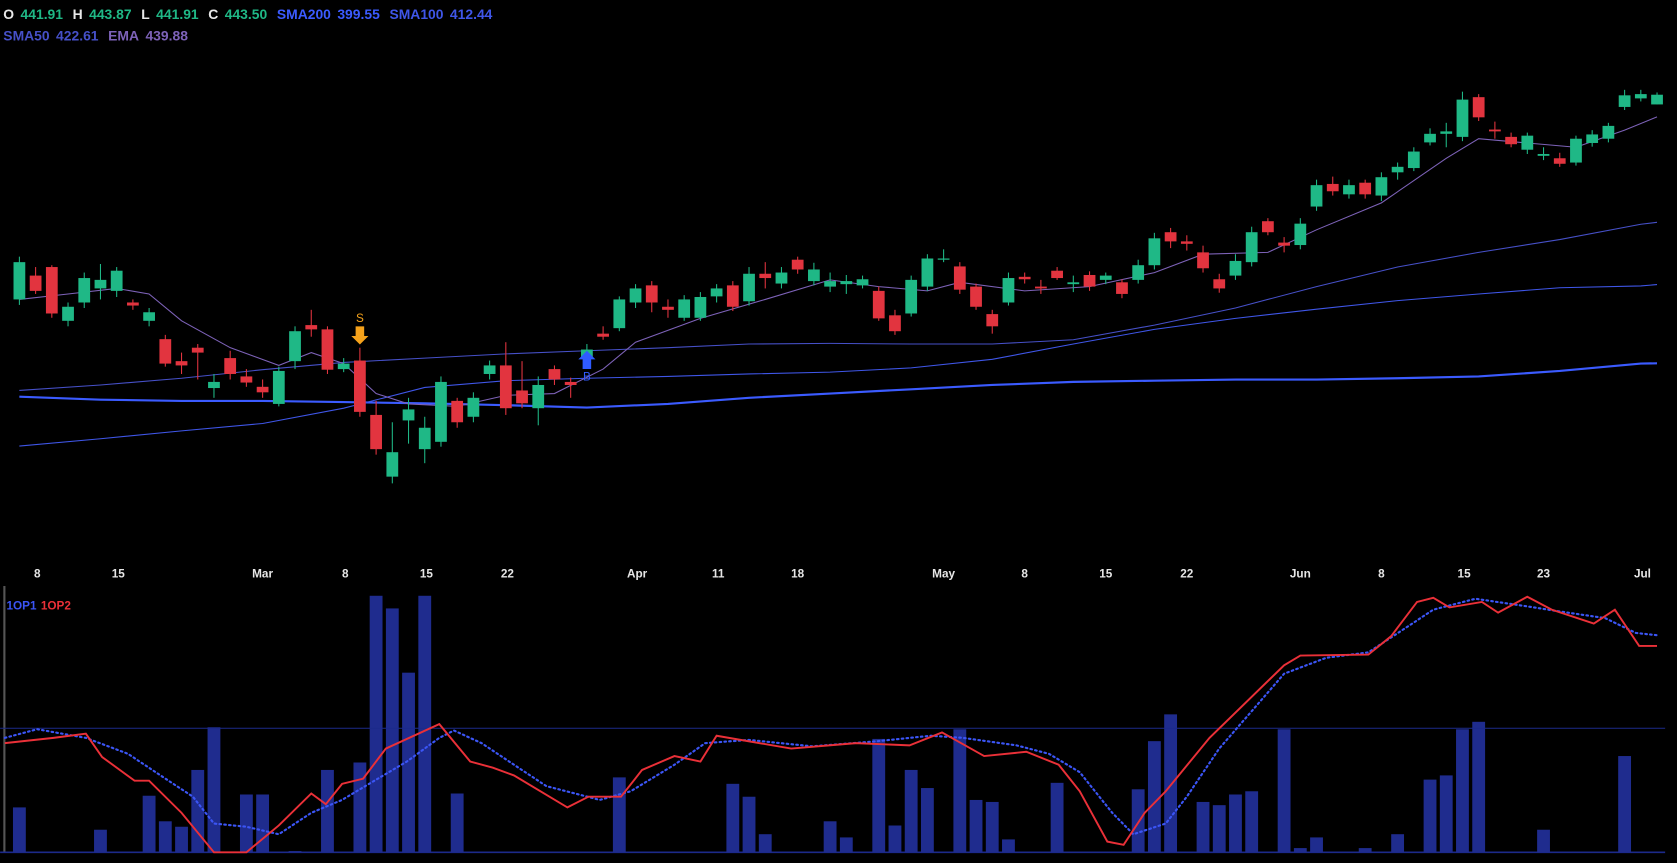 This screenshot has height=863, width=1677. What do you see at coordinates (1106, 573) in the screenshot?
I see `x-tick-label: 15` at bounding box center [1106, 573].